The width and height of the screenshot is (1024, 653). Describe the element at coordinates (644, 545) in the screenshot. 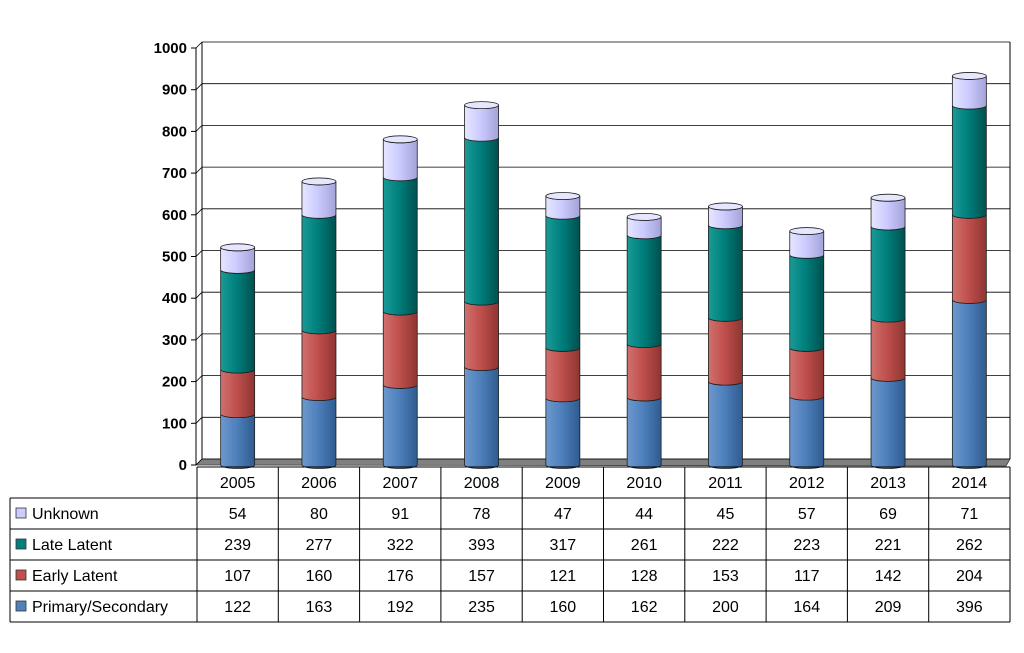

I see `data-label-late-latent-2010: 261` at that location.